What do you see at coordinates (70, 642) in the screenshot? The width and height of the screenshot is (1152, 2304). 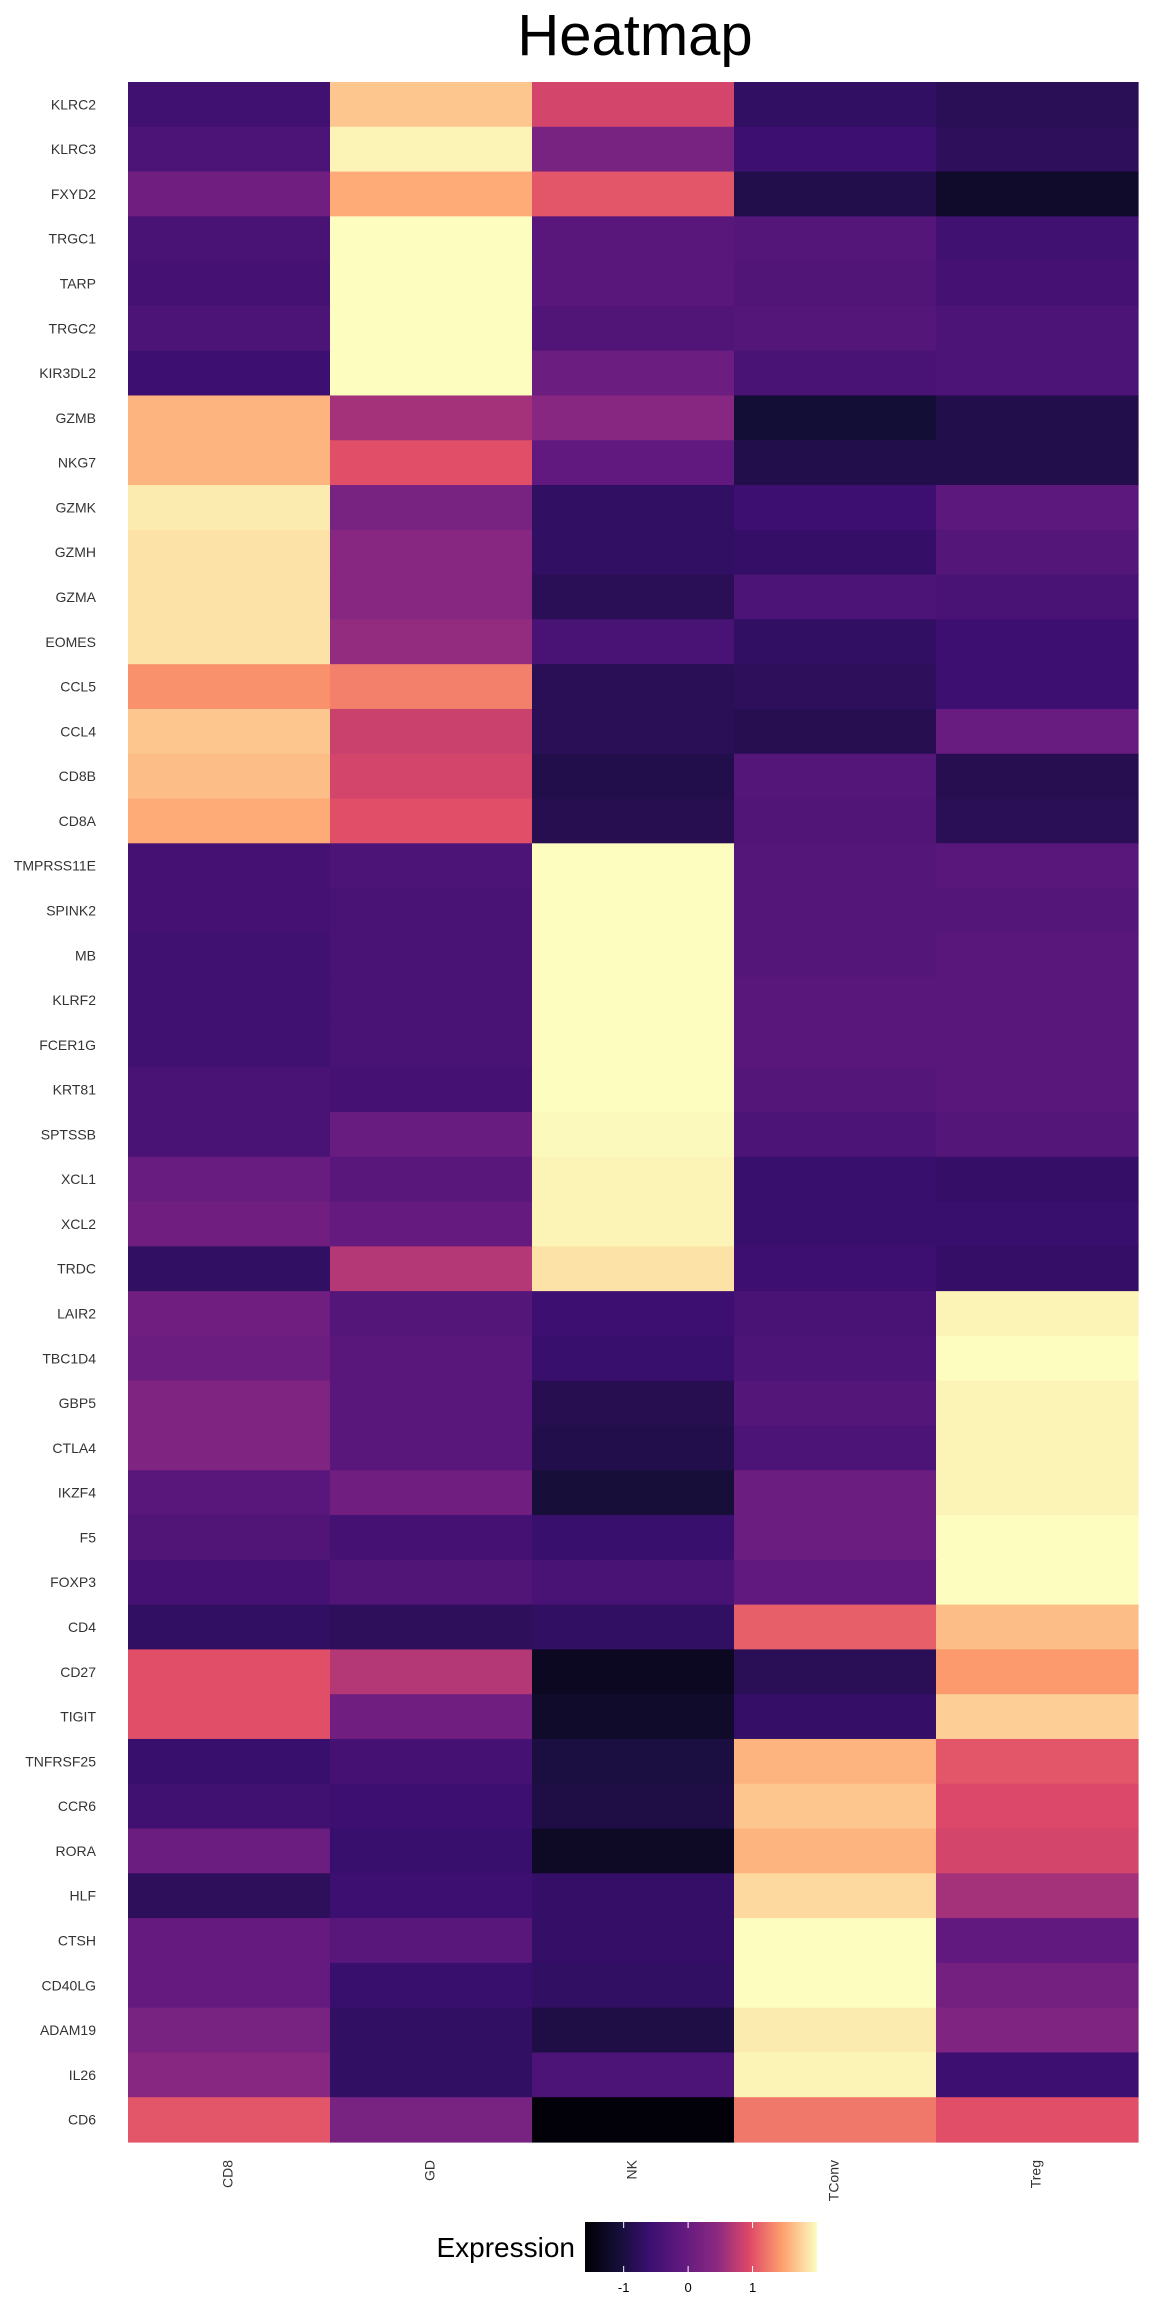 I see `row-label: EOMES` at bounding box center [70, 642].